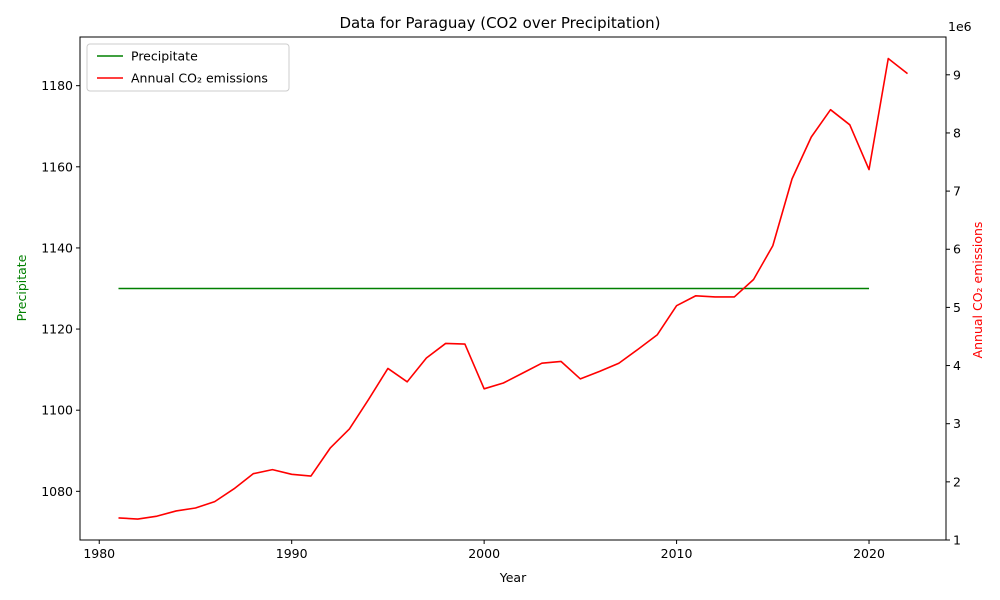 The height and width of the screenshot is (600, 1000). What do you see at coordinates (57, 491) in the screenshot?
I see `y-left-tick-label: 1080` at bounding box center [57, 491].